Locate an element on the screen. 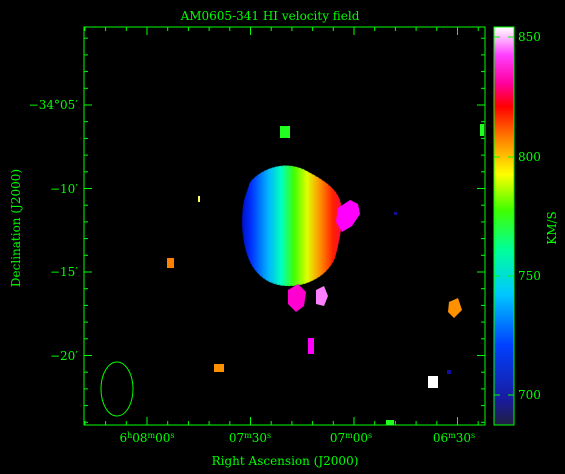 The height and width of the screenshot is (474, 565). galaxy-velocity-map is located at coordinates (292, 225).